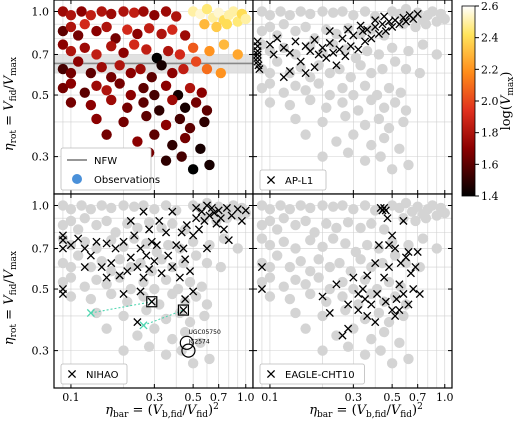  Describe the element at coordinates (41, 351) in the screenshot. I see `y-tick-label: 0.3` at that location.